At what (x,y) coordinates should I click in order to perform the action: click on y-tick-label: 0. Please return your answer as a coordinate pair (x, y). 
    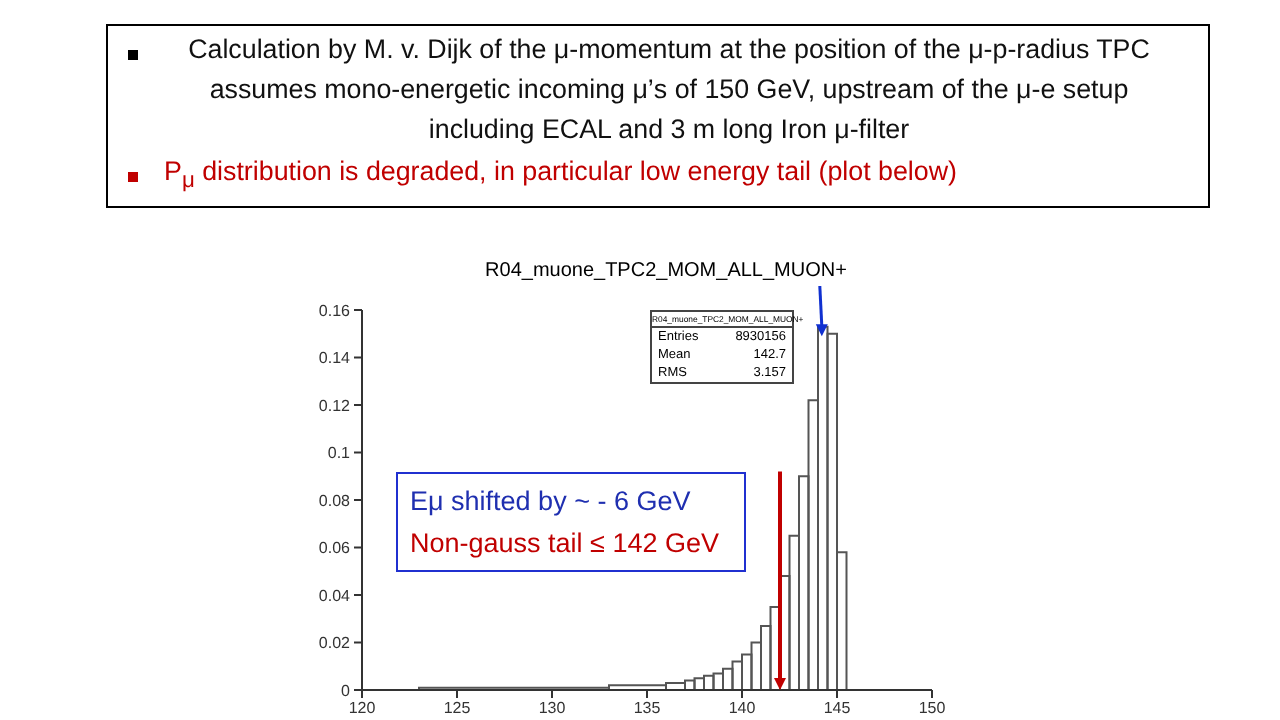
    Looking at the image, I should click on (346, 690).